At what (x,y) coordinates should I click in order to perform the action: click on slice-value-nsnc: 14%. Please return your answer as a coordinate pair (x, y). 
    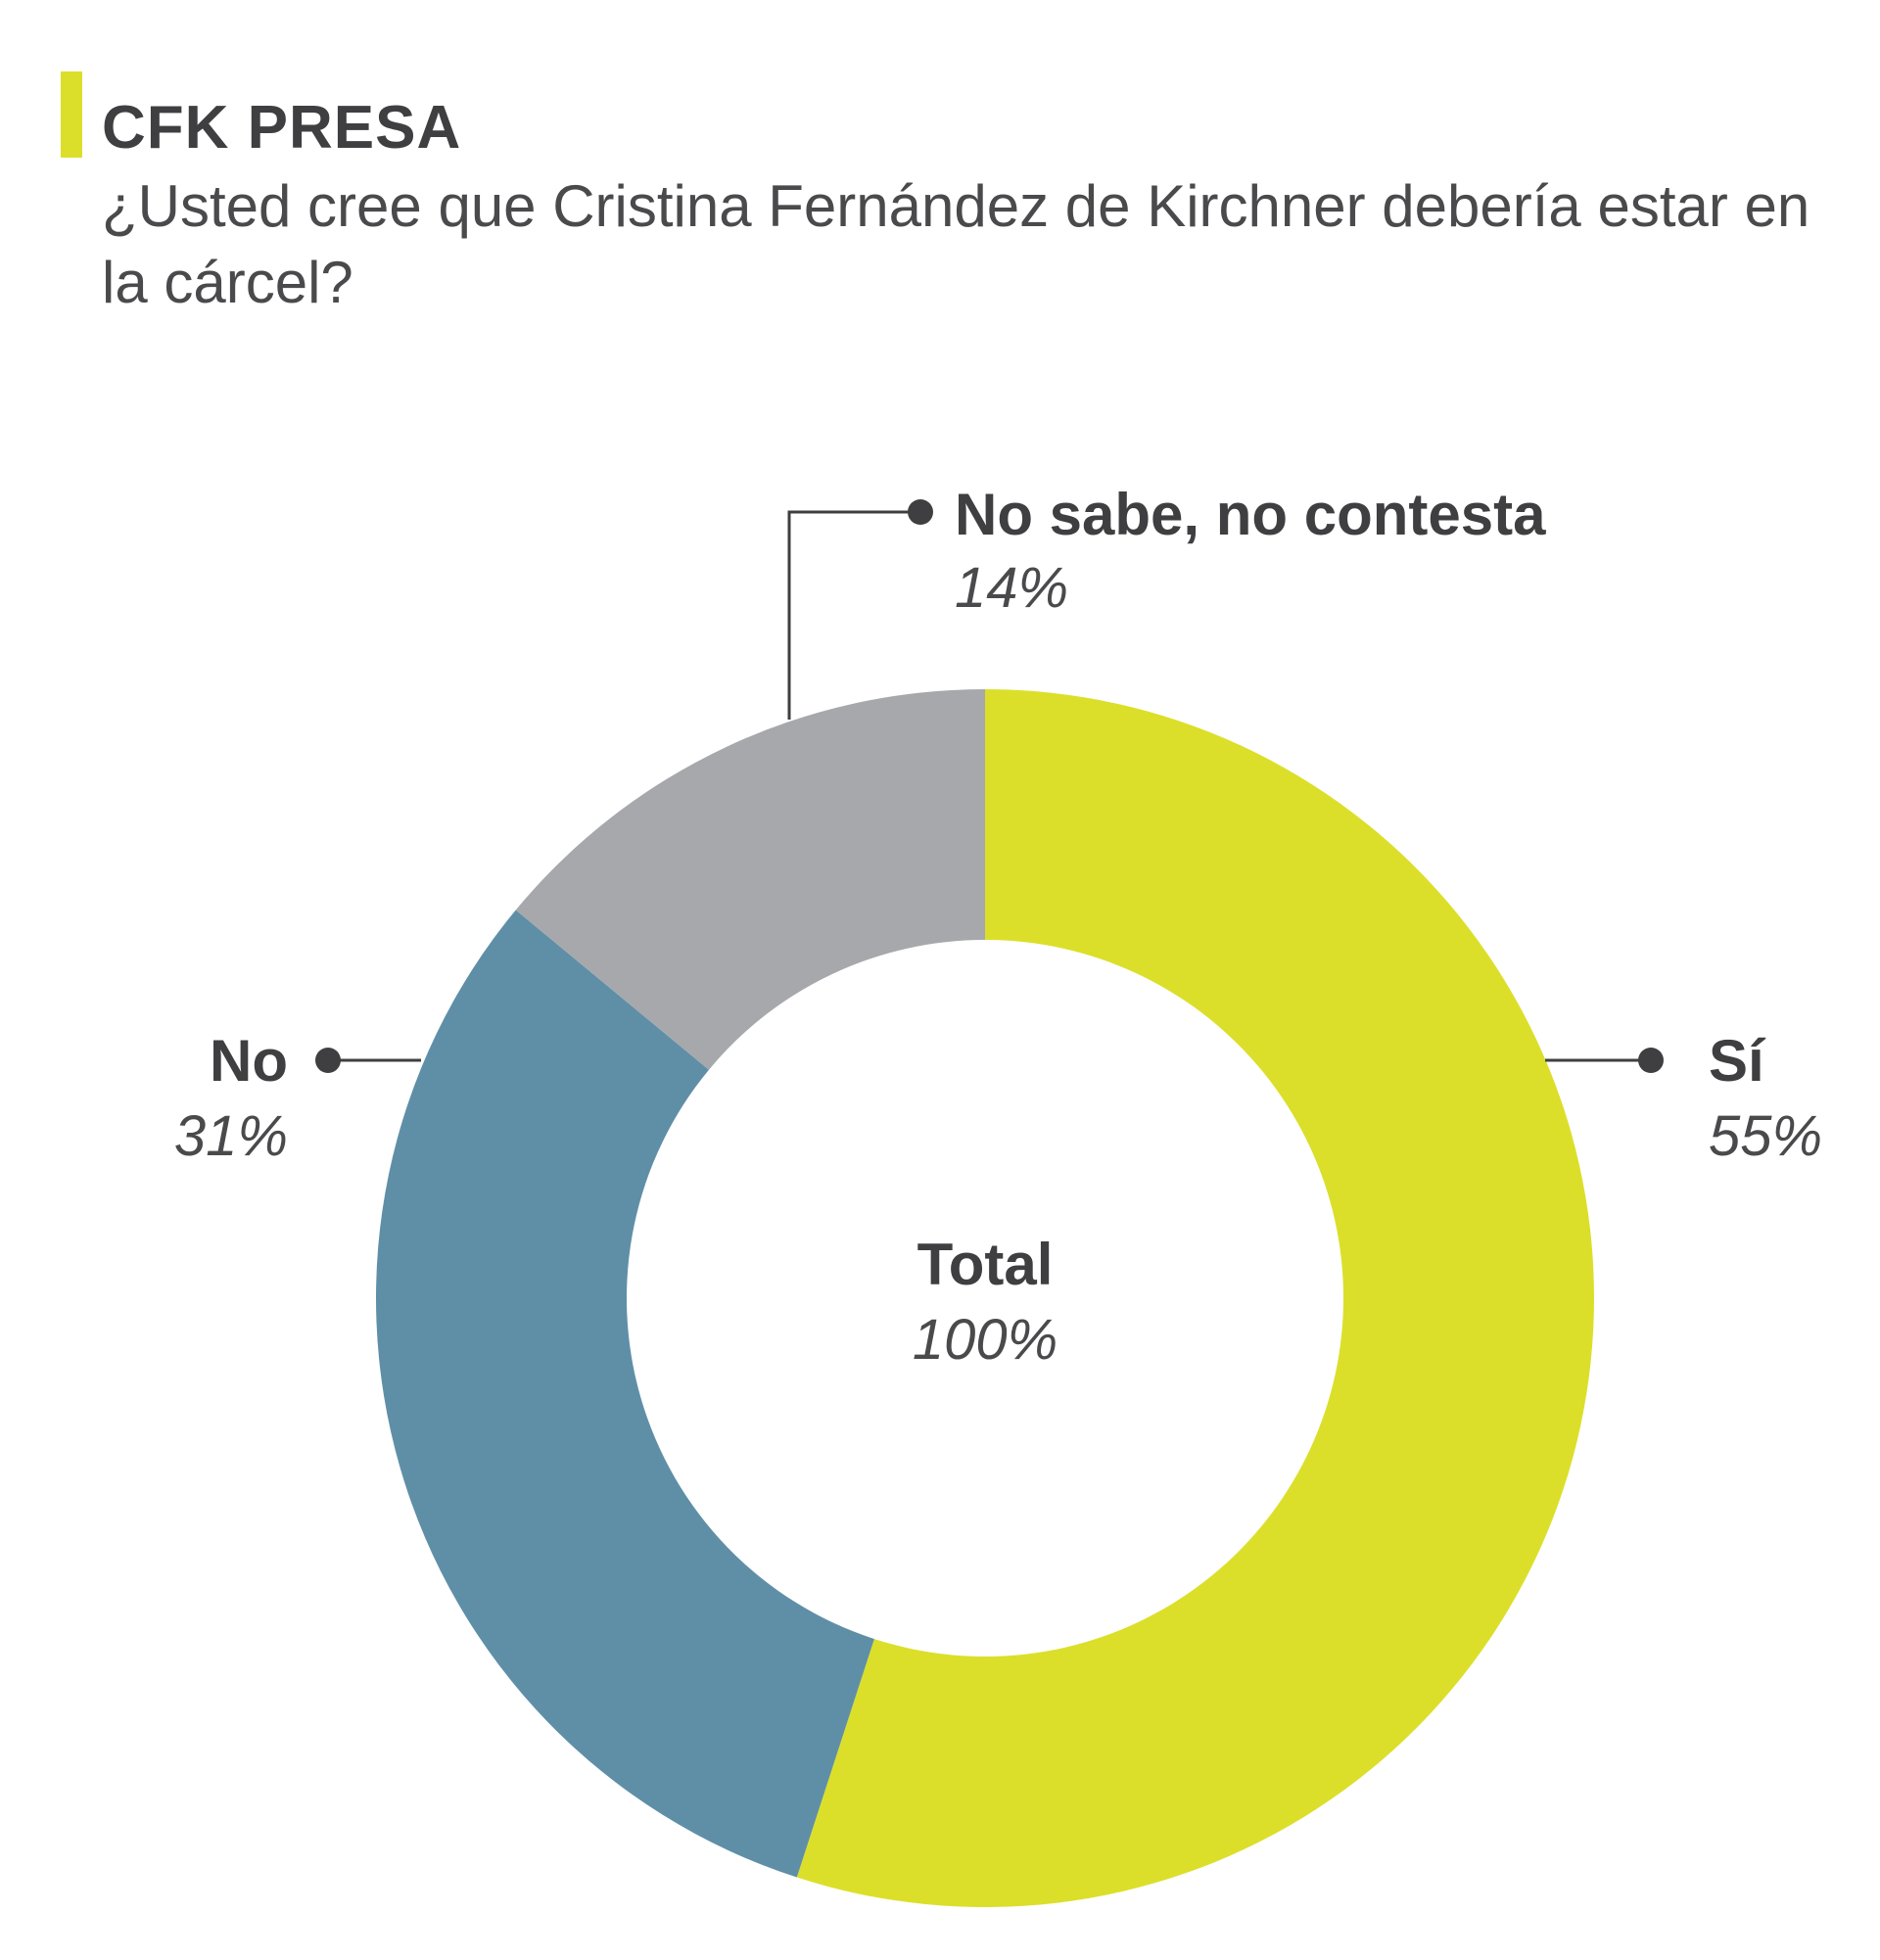
    Looking at the image, I should click on (1011, 588).